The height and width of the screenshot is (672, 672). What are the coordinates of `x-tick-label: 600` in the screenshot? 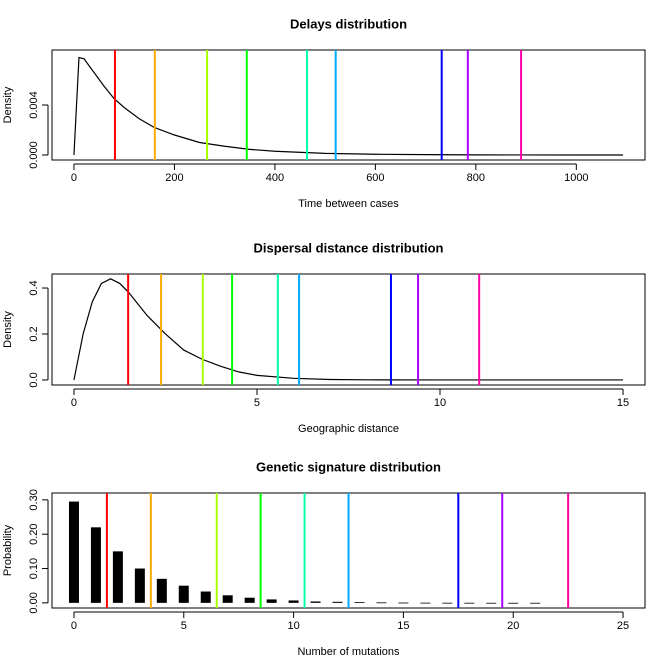 It's located at (375, 178).